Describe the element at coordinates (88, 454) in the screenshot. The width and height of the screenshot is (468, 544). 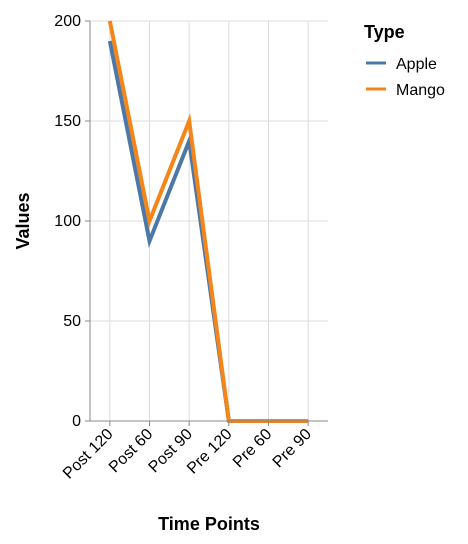
I see `x-tick-label: Post 120` at that location.